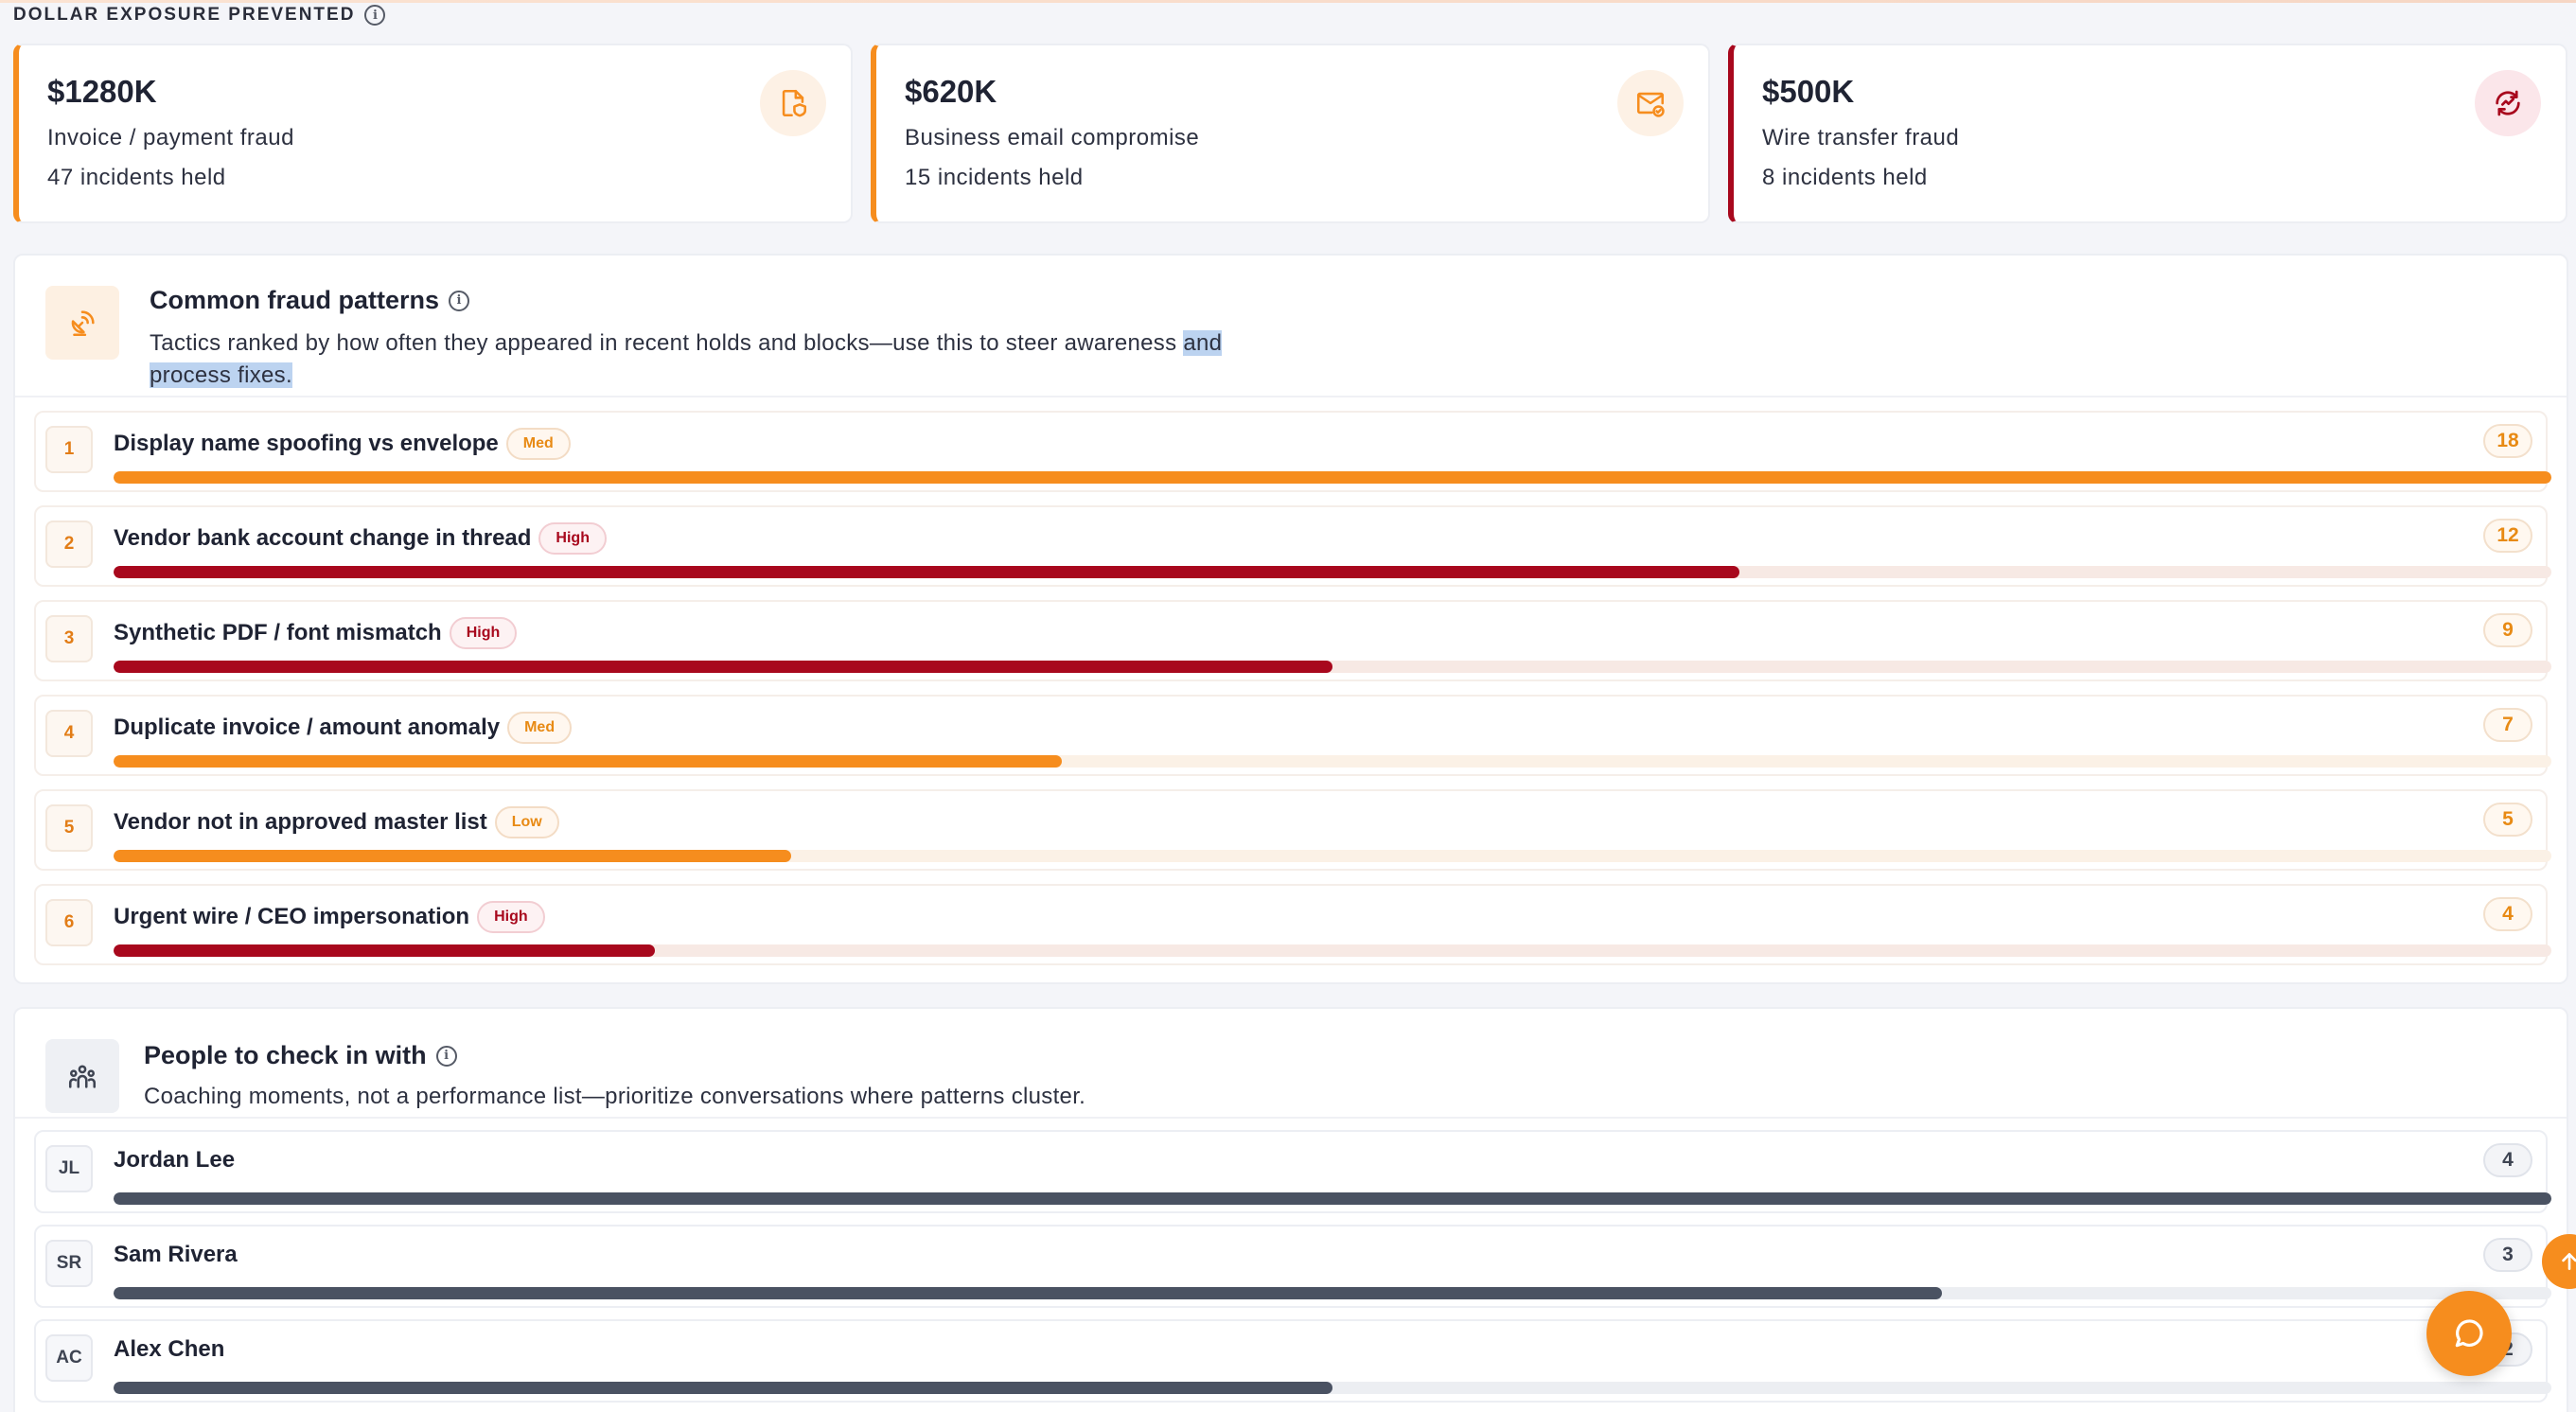  Describe the element at coordinates (1808, 91) in the screenshot. I see `card-amount: $500K` at that location.